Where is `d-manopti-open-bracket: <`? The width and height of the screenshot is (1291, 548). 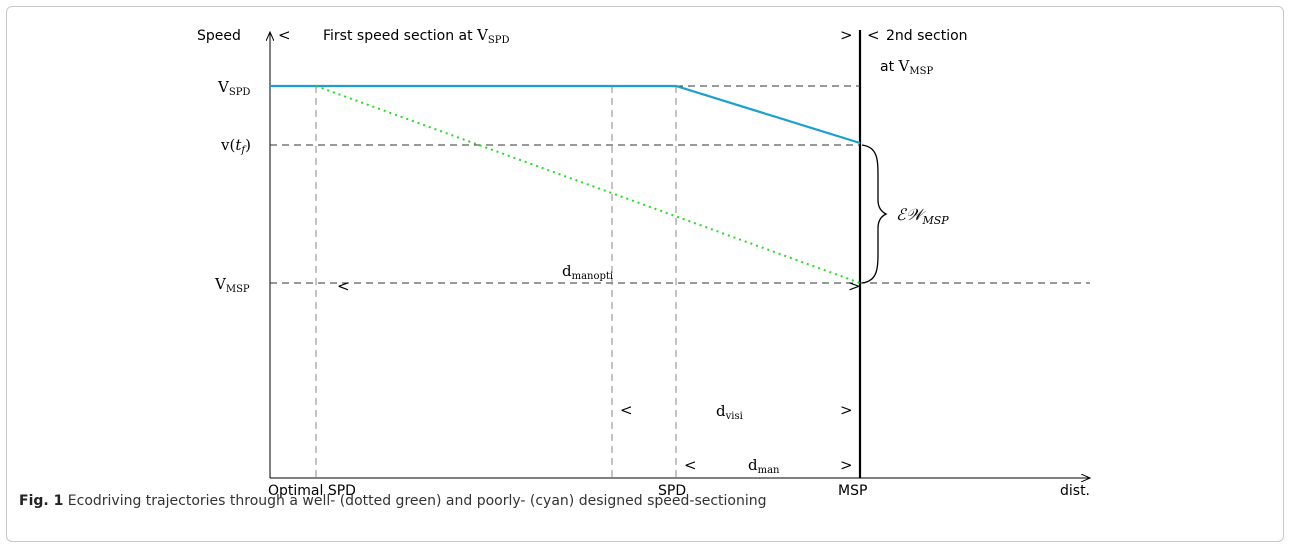 d-manopti-open-bracket: < is located at coordinates (343, 286).